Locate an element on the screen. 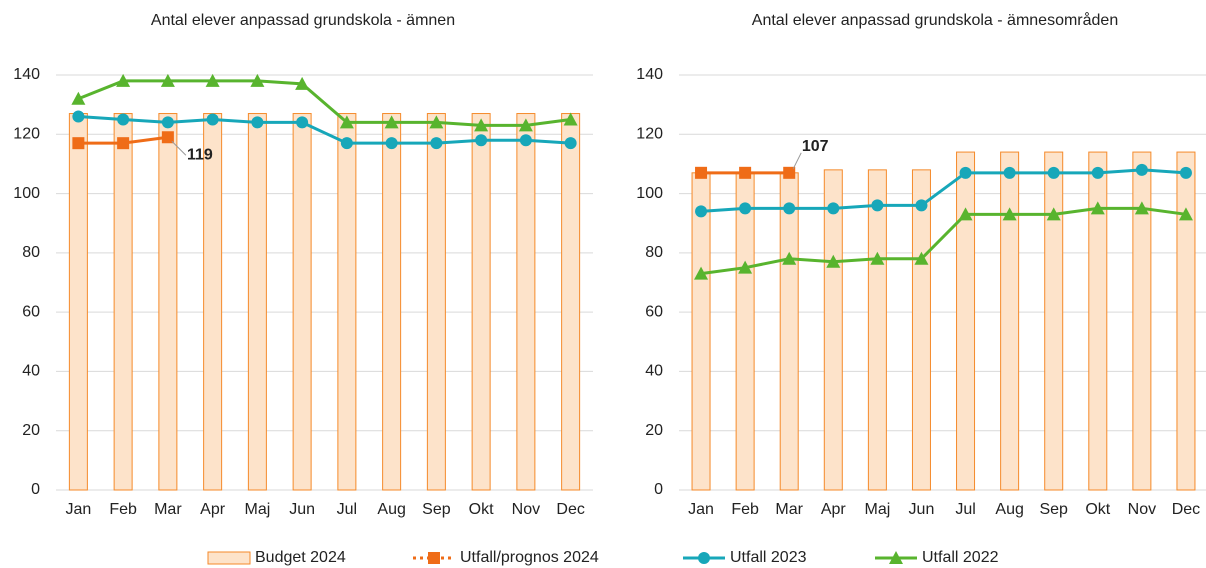 The height and width of the screenshot is (568, 1206). x-tick-label: Mar is located at coordinates (789, 509).